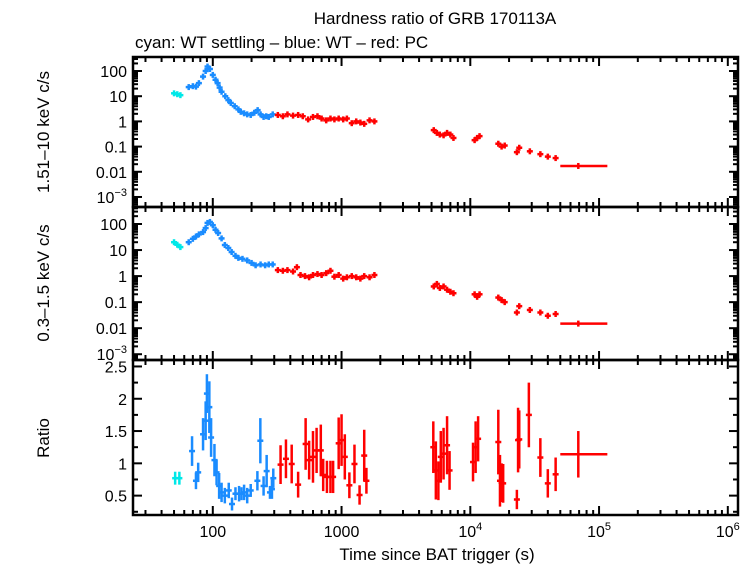  I want to click on x-tick-label: 104, so click(470, 531).